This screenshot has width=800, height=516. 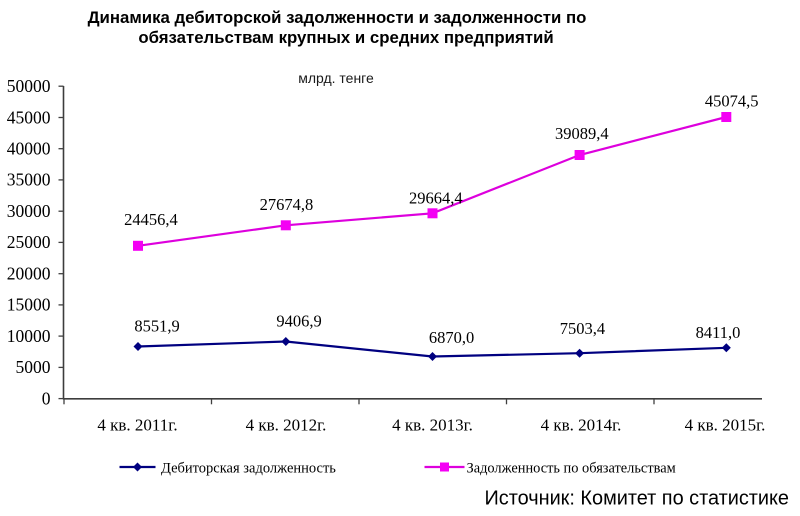 I want to click on svg-text: 20000, so click(x=29, y=274).